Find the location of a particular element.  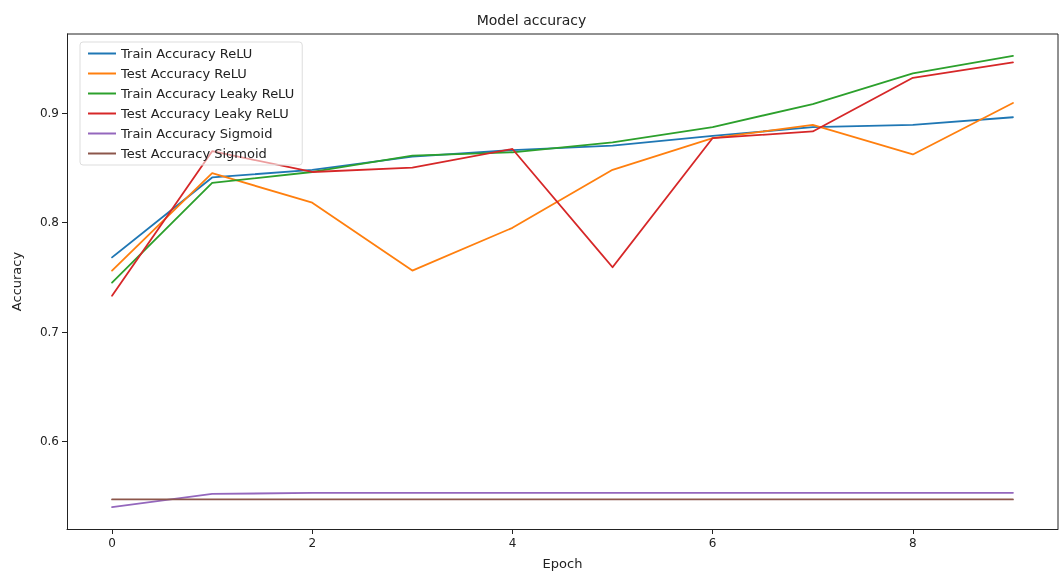

y-tick-label: 0.6 is located at coordinates (49, 441).